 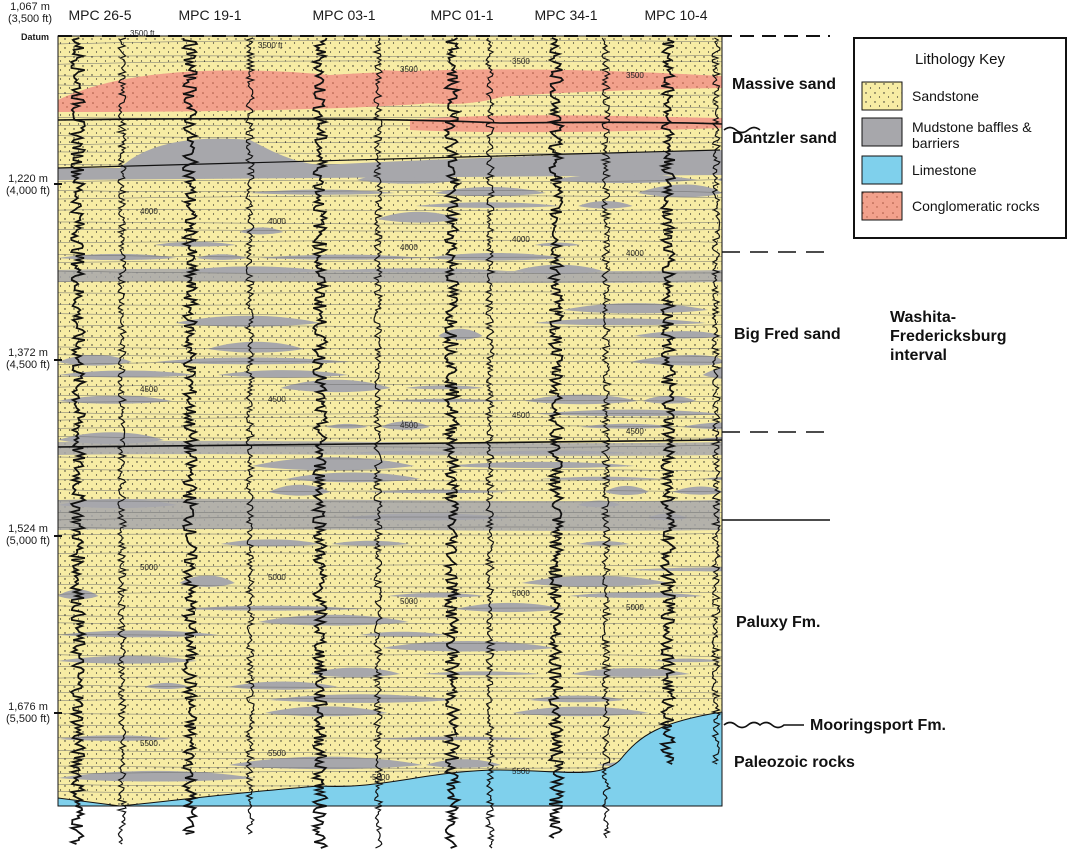 What do you see at coordinates (935, 143) in the screenshot?
I see `key-item-mudstone-line2: barriers` at bounding box center [935, 143].